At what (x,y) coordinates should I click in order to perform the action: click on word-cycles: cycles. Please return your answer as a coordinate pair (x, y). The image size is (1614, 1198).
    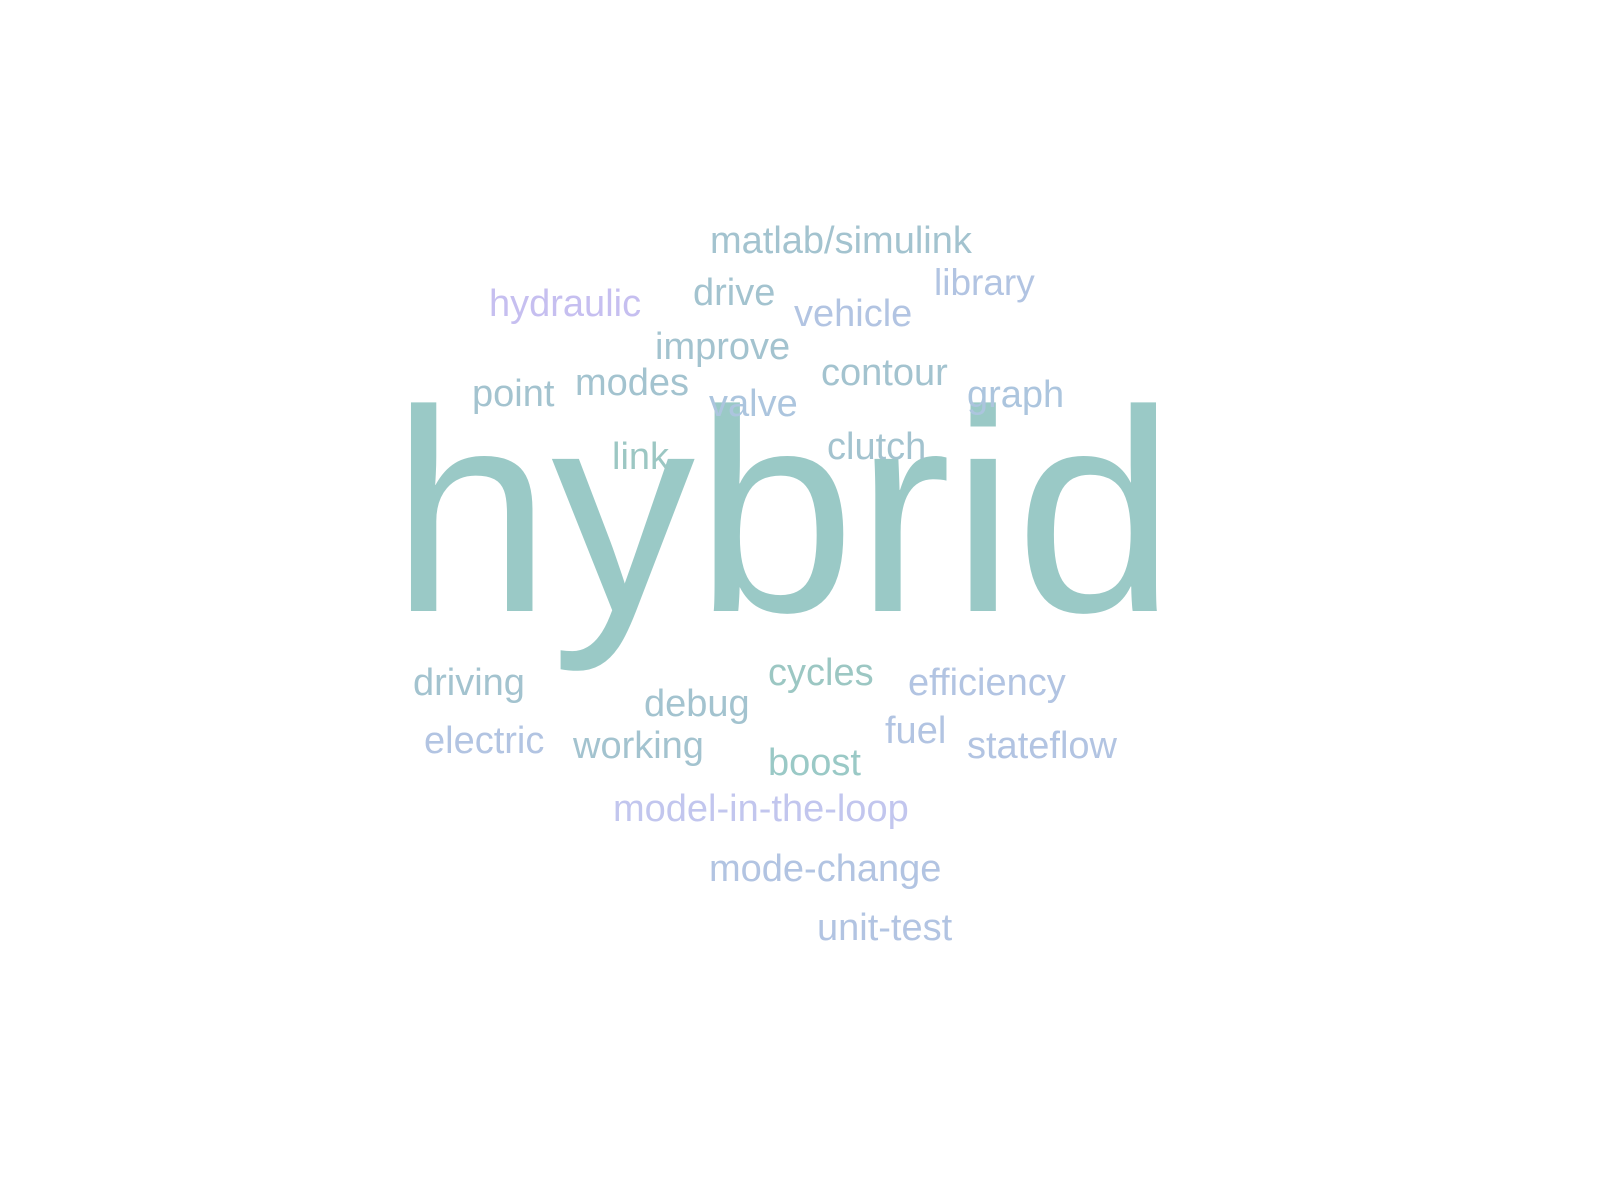
    Looking at the image, I should click on (821, 673).